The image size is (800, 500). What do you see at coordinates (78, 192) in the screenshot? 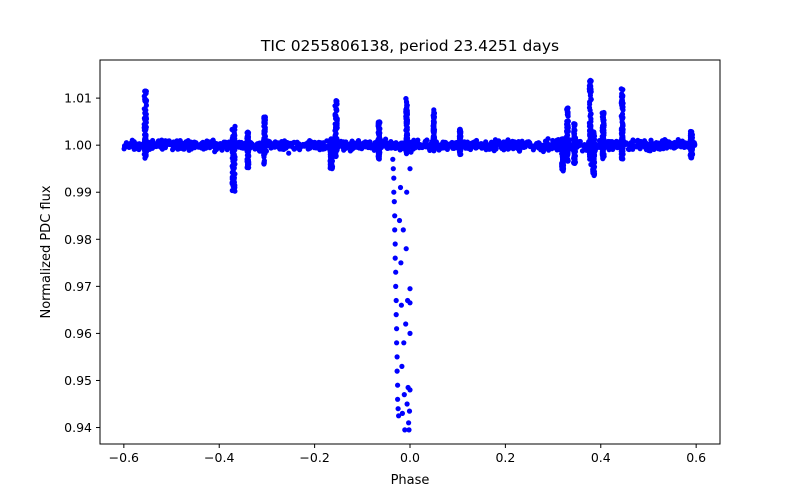
I see `y-tick-label: 0.99` at bounding box center [78, 192].